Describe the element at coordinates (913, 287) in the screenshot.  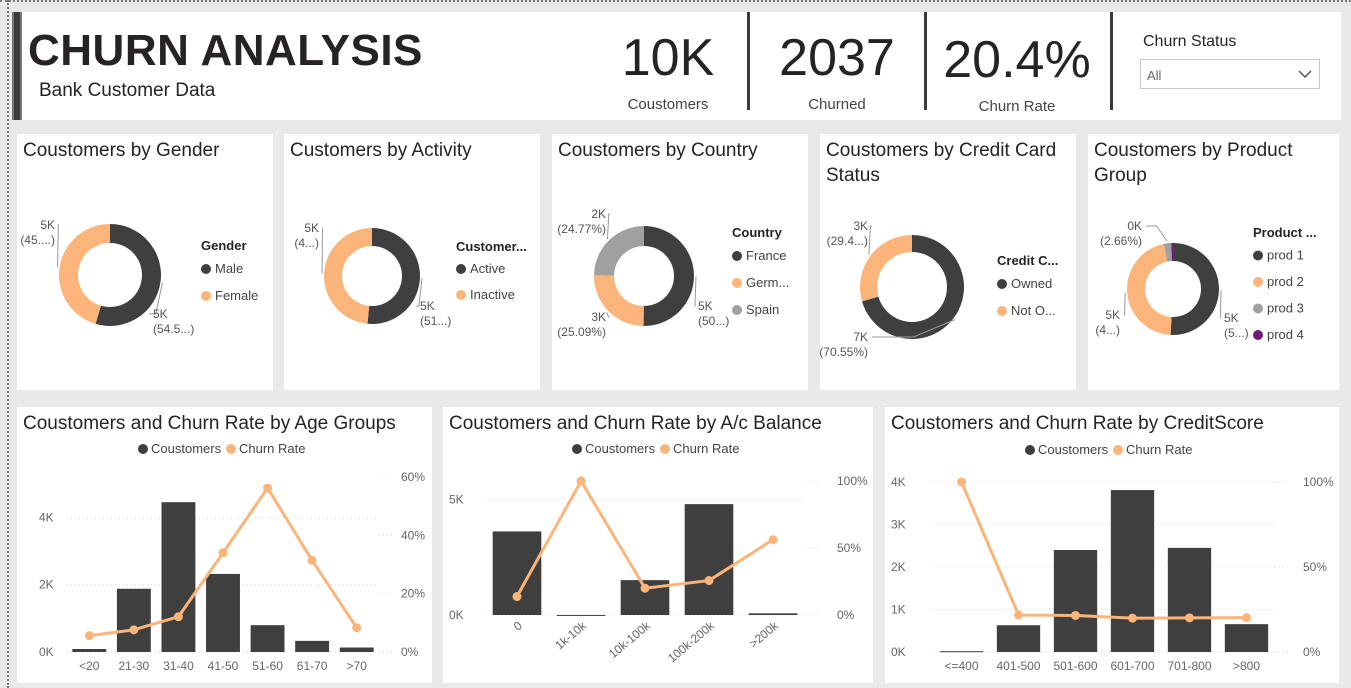
I see `donut-slice-owned` at that location.